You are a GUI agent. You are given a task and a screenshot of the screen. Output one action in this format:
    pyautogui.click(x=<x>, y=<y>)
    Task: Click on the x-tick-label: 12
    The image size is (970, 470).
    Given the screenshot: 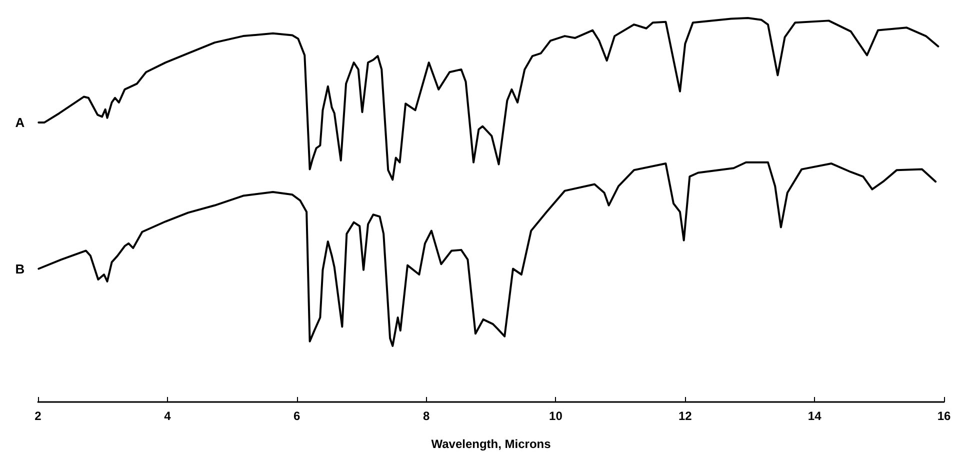 What is the action you would take?
    pyautogui.click(x=685, y=416)
    